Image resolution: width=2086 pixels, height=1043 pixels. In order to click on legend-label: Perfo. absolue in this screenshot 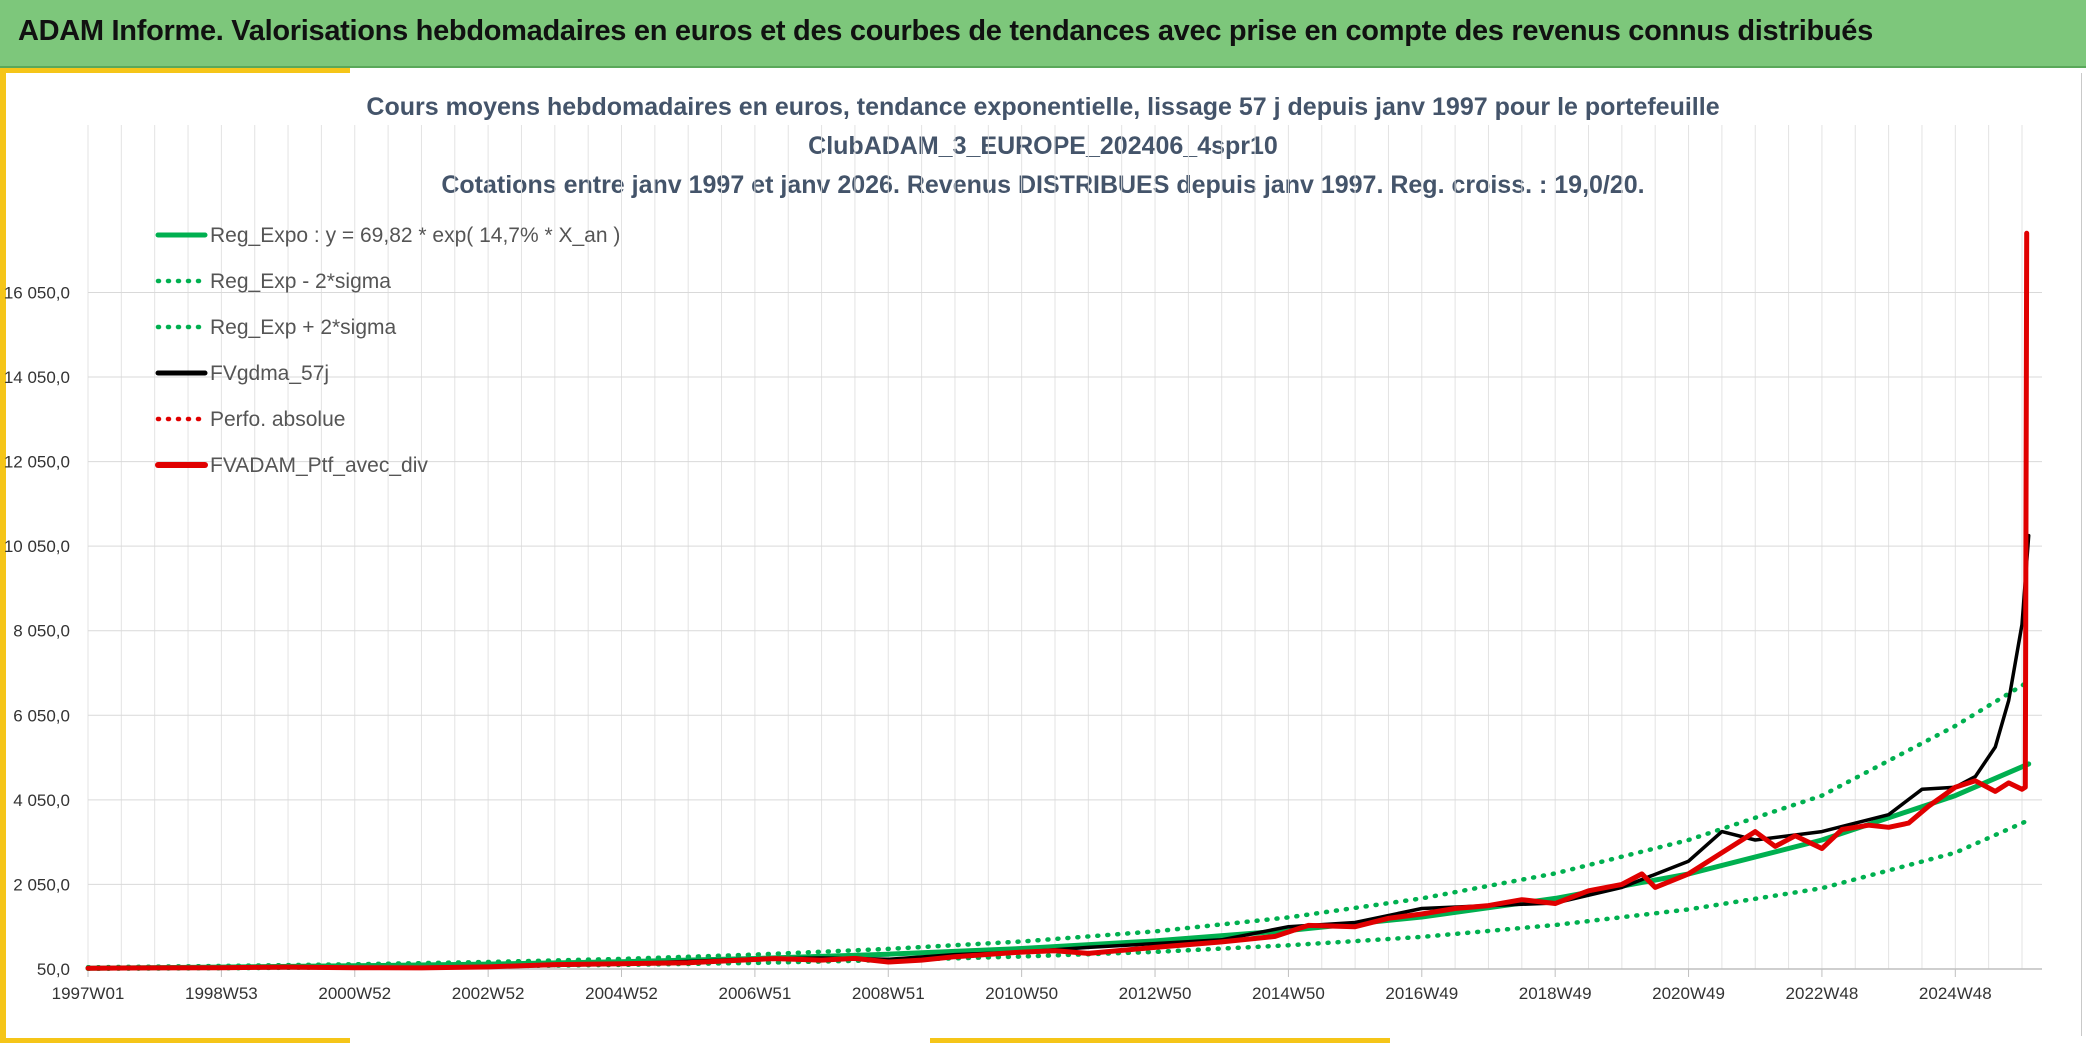, I will do `click(277, 419)`.